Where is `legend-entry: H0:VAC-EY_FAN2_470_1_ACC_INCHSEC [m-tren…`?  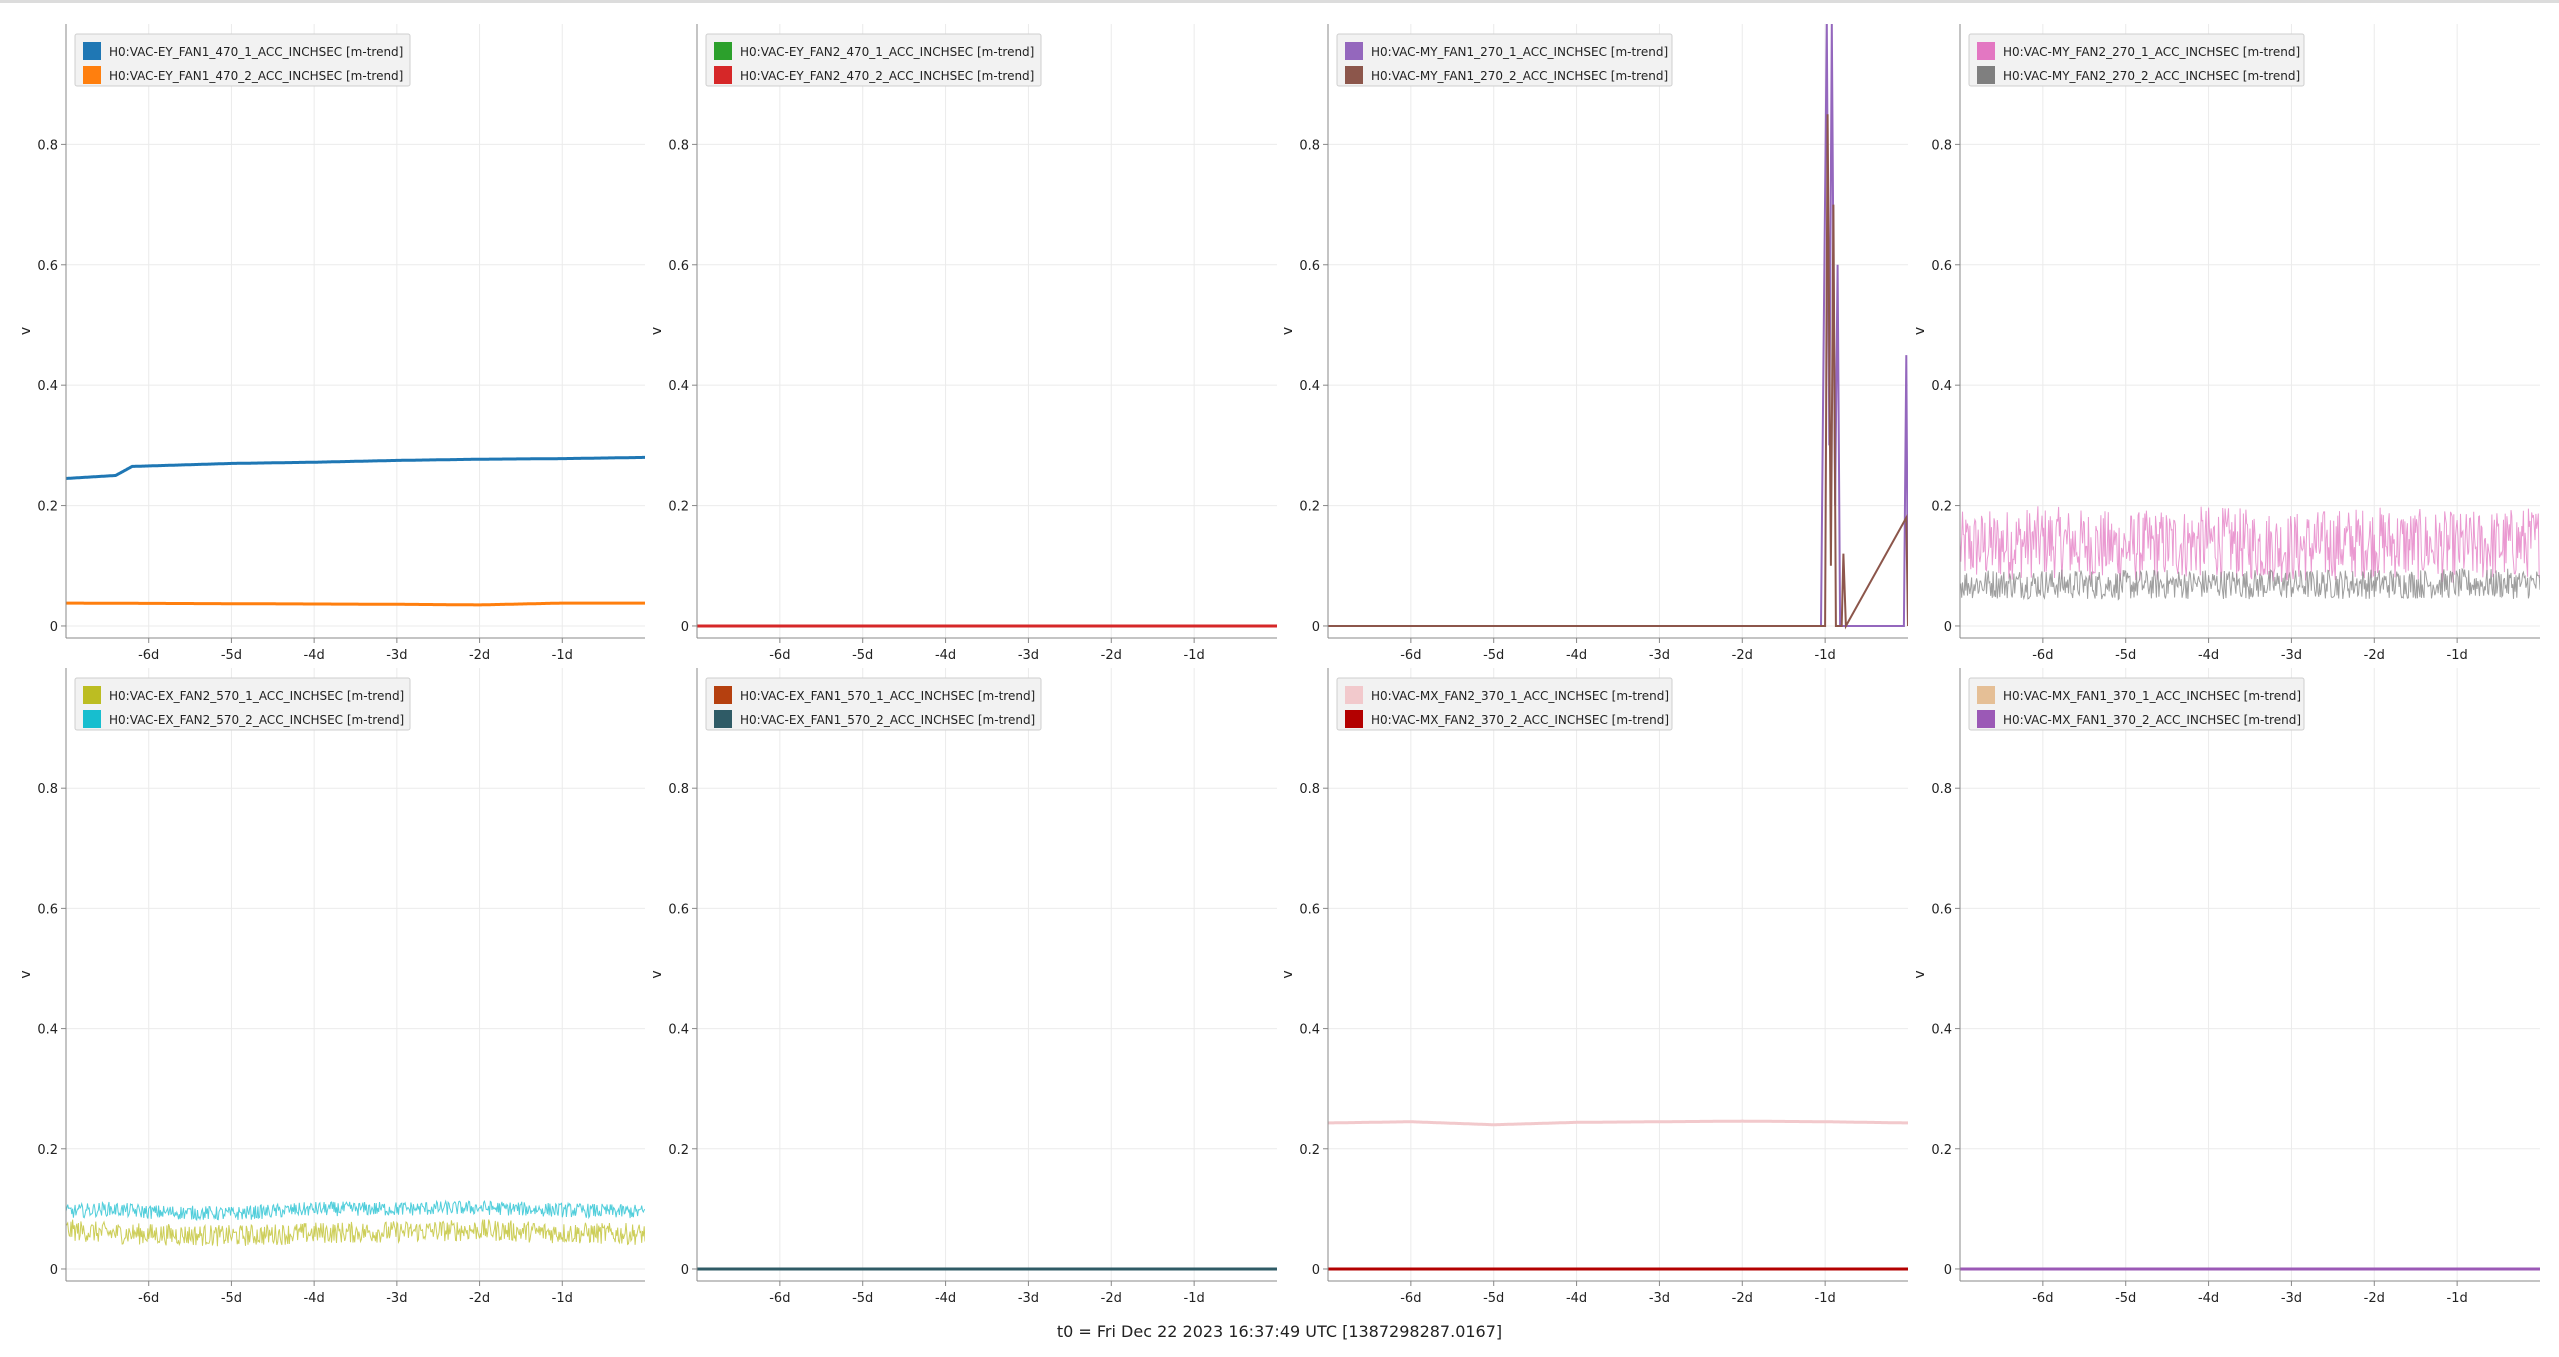
legend-entry: H0:VAC-EY_FAN2_470_1_ACC_INCHSEC [m-tren… is located at coordinates (887, 52).